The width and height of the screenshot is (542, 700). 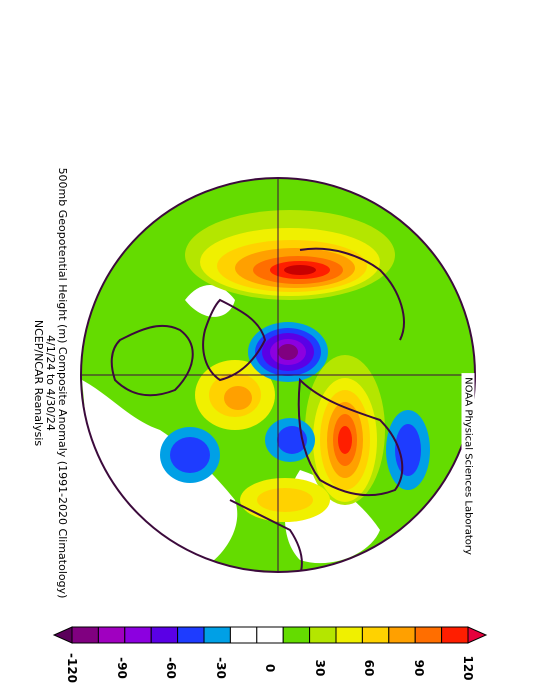 What do you see at coordinates (468, 466) in the screenshot?
I see `credit-label: NOAA Physical Sciences Laboratory` at bounding box center [468, 466].